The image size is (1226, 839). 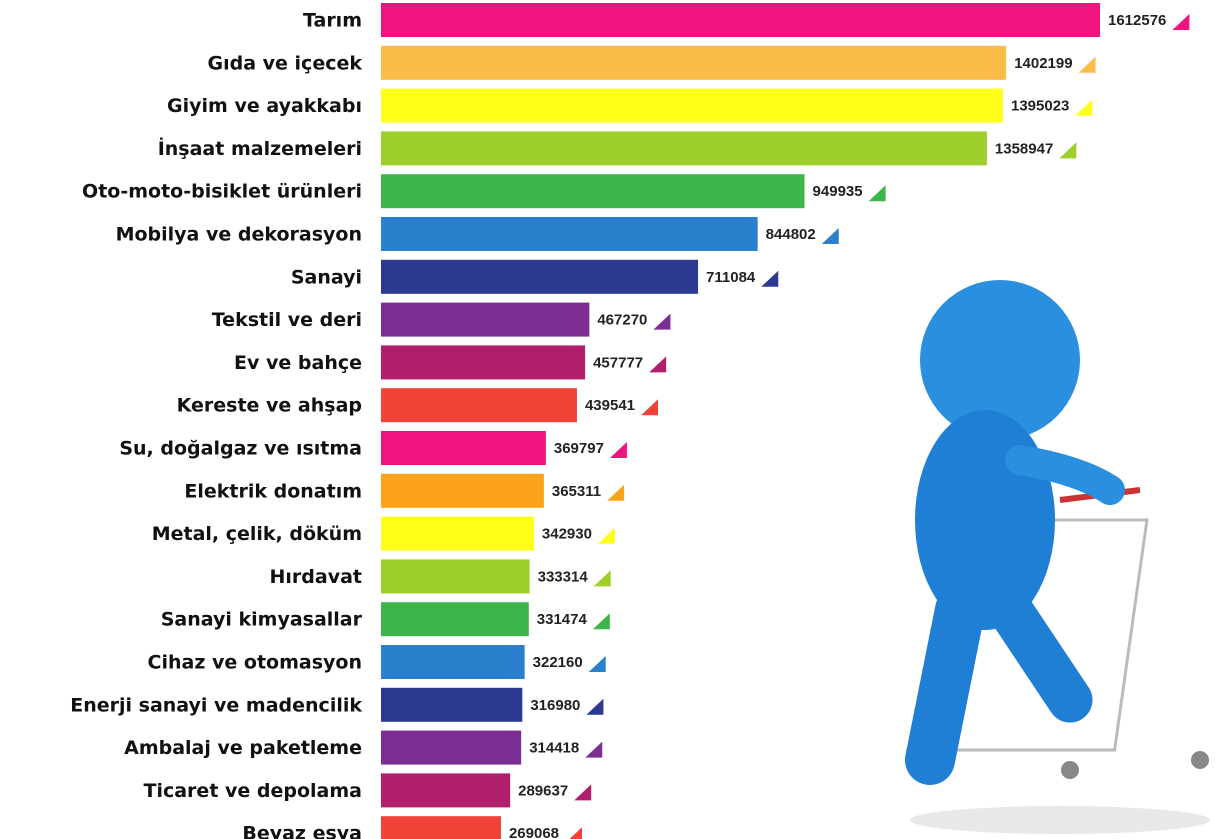 I want to click on value-label: 467270, so click(x=622, y=320).